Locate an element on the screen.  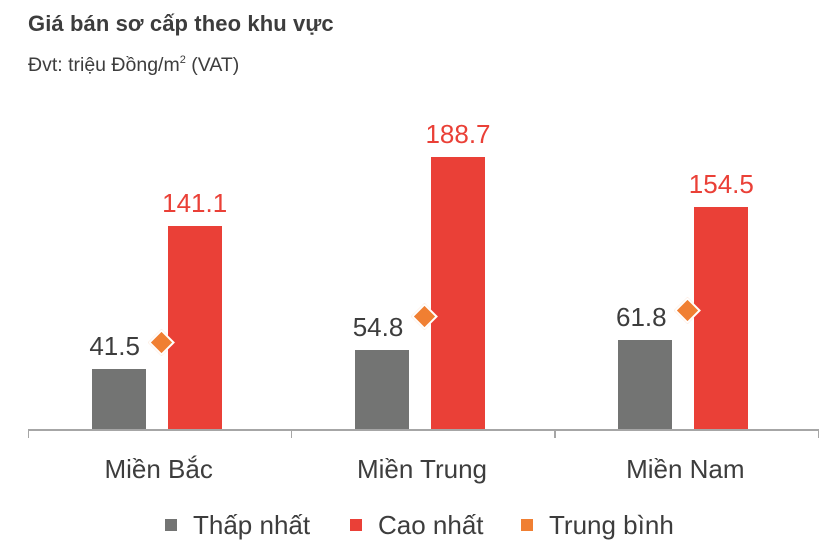
chart-title: Giá bán sơ cấp theo khu vực is located at coordinates (181, 23).